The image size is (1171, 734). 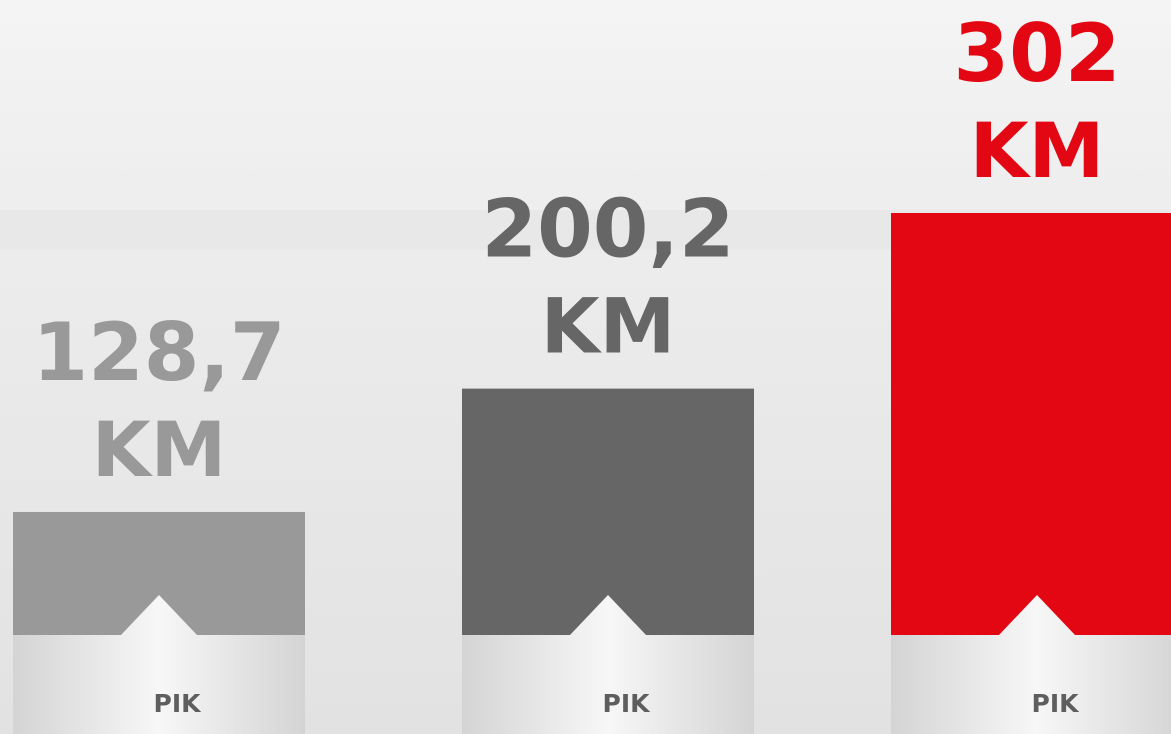 What do you see at coordinates (158, 352) in the screenshot?
I see `value-label: 128,7` at bounding box center [158, 352].